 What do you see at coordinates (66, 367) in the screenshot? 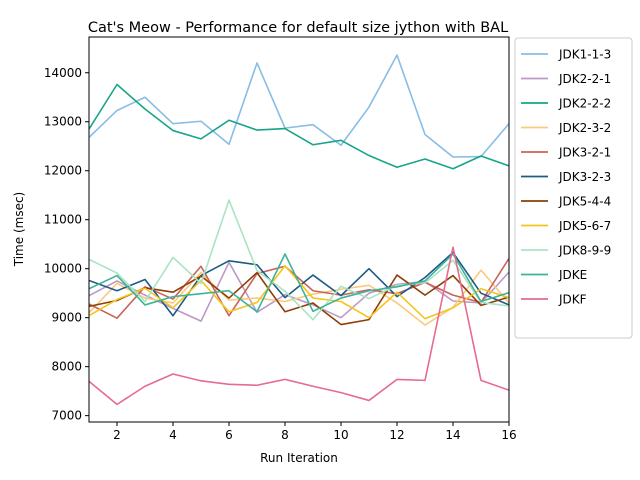
I see `y-tick-label: 8000` at bounding box center [66, 367].